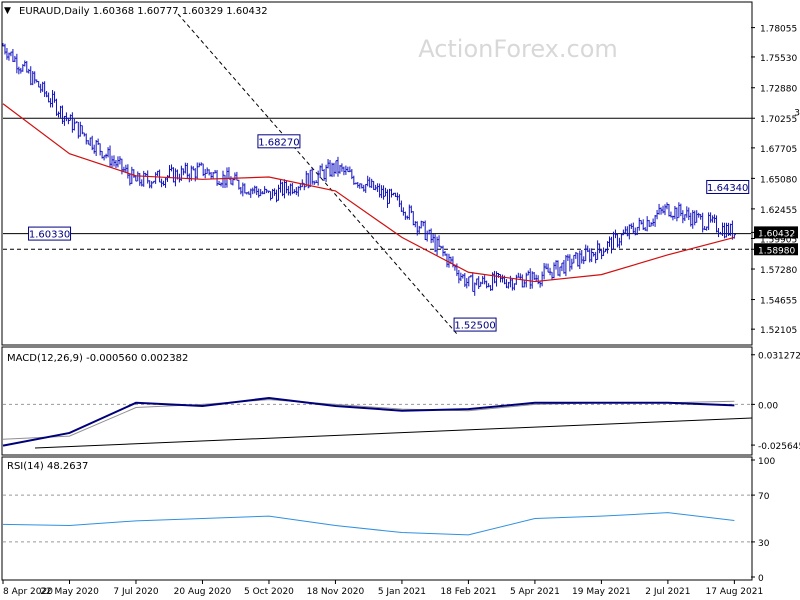 This screenshot has width=800, height=600. Describe the element at coordinates (778, 150) in the screenshot. I see `price-axis-tick-label: 1.67705` at that location.